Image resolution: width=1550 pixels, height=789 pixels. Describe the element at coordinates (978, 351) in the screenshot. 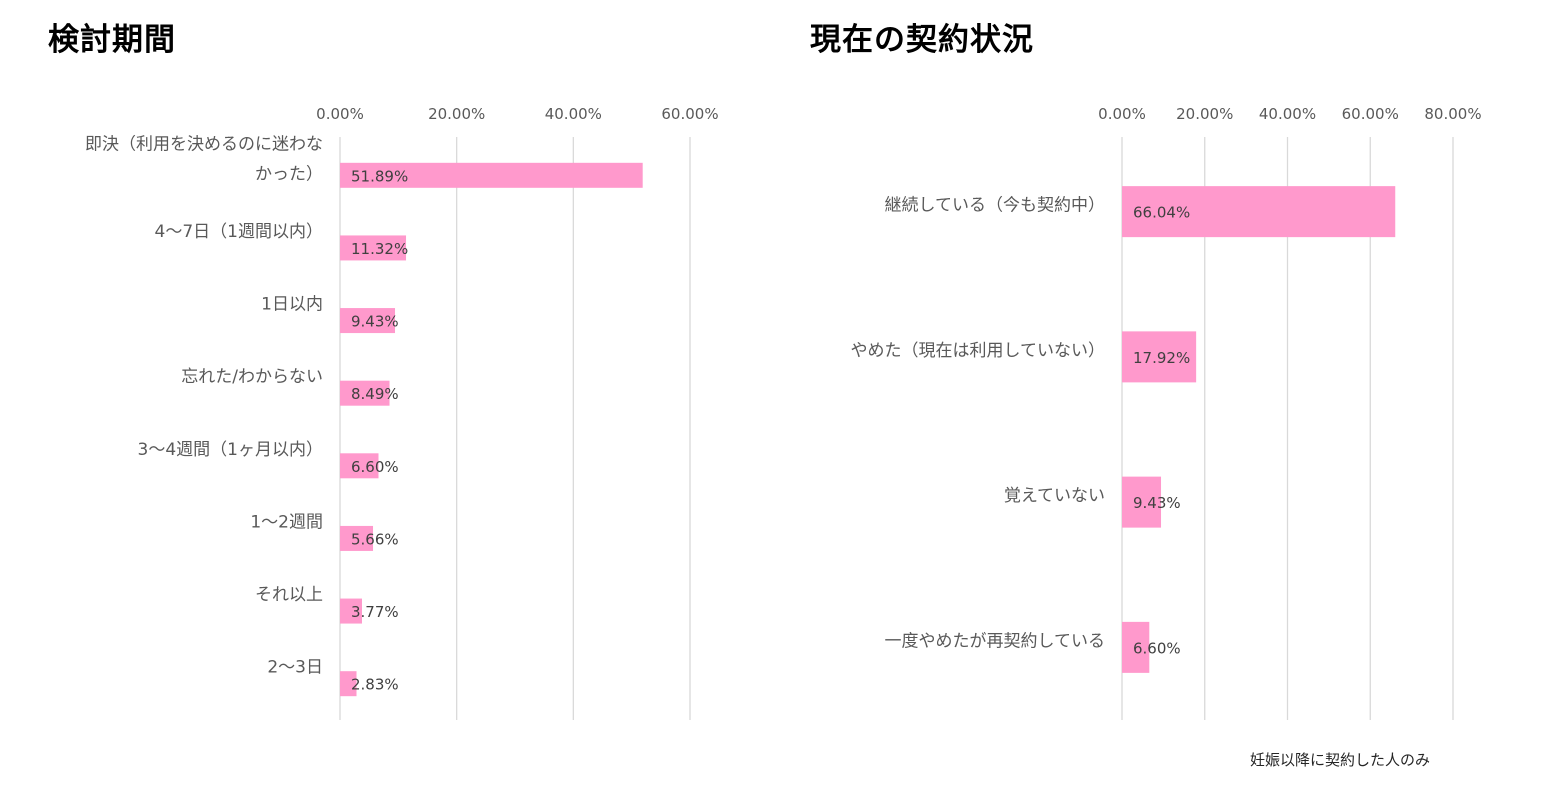

I see `category-label: やめた（現在は利用していない）` at that location.